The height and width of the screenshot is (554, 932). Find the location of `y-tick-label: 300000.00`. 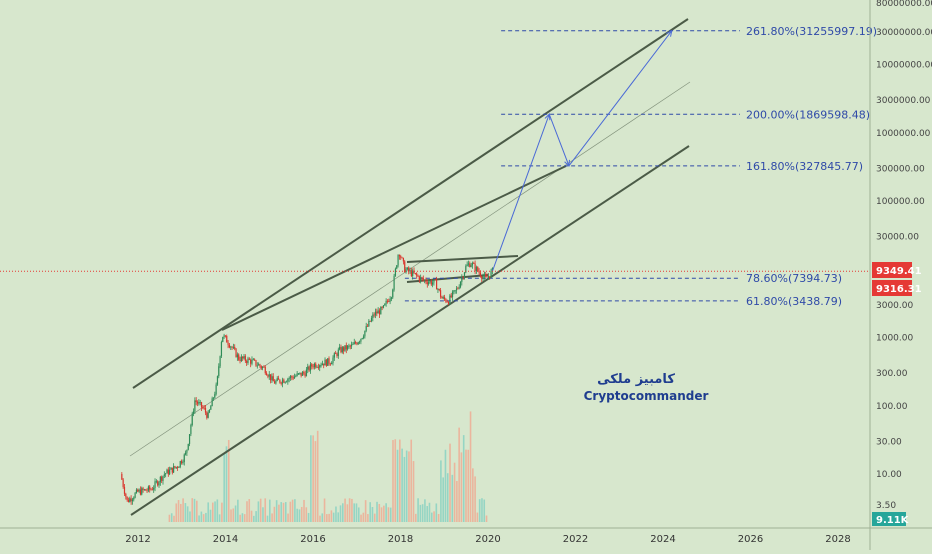

y-tick-label: 300000.00 is located at coordinates (900, 169).